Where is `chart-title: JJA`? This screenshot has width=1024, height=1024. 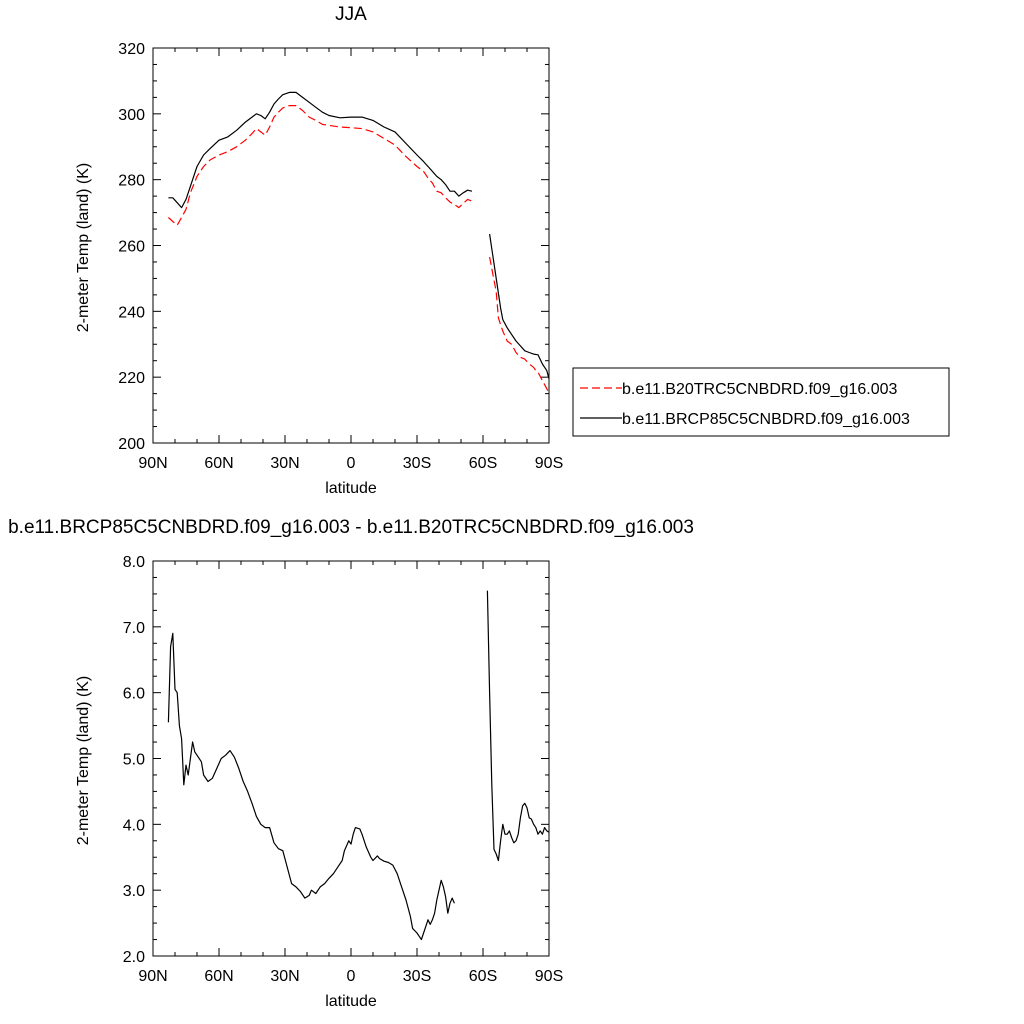 chart-title: JJA is located at coordinates (351, 14).